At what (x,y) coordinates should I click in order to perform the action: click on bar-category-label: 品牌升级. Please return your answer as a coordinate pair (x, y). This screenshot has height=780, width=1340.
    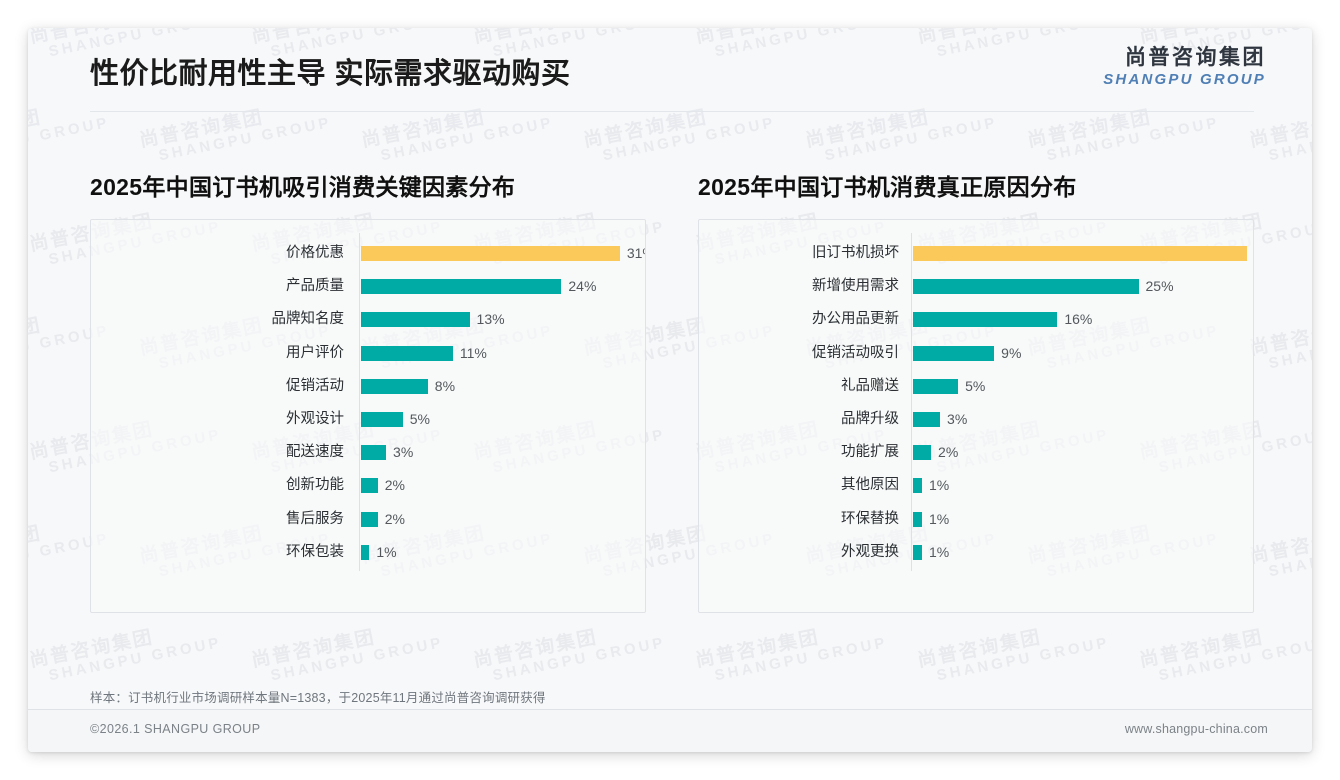
    Looking at the image, I should click on (870, 419).